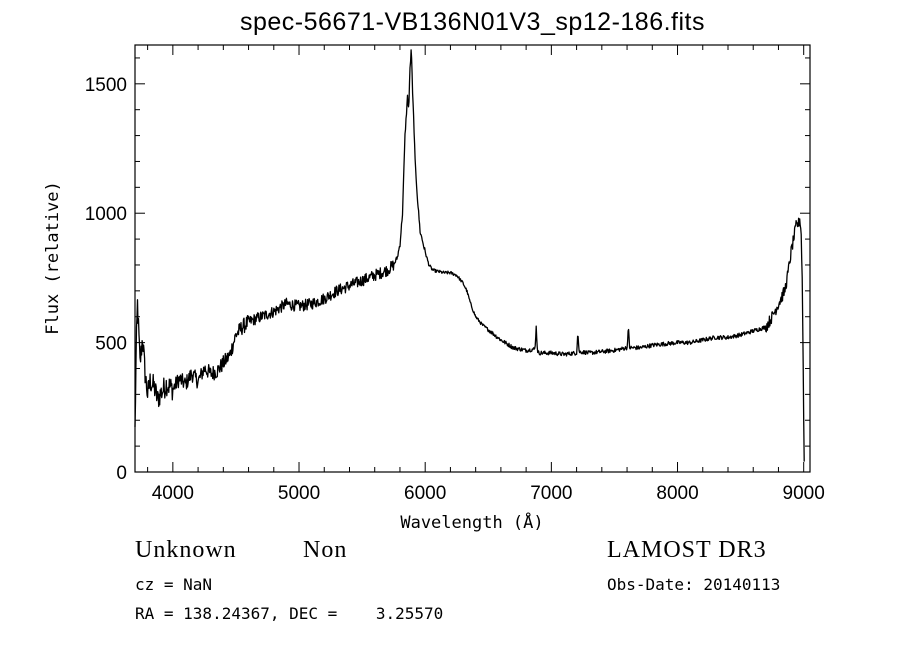 This screenshot has height=649, width=900. What do you see at coordinates (325, 550) in the screenshot?
I see `object-subclass: Non` at bounding box center [325, 550].